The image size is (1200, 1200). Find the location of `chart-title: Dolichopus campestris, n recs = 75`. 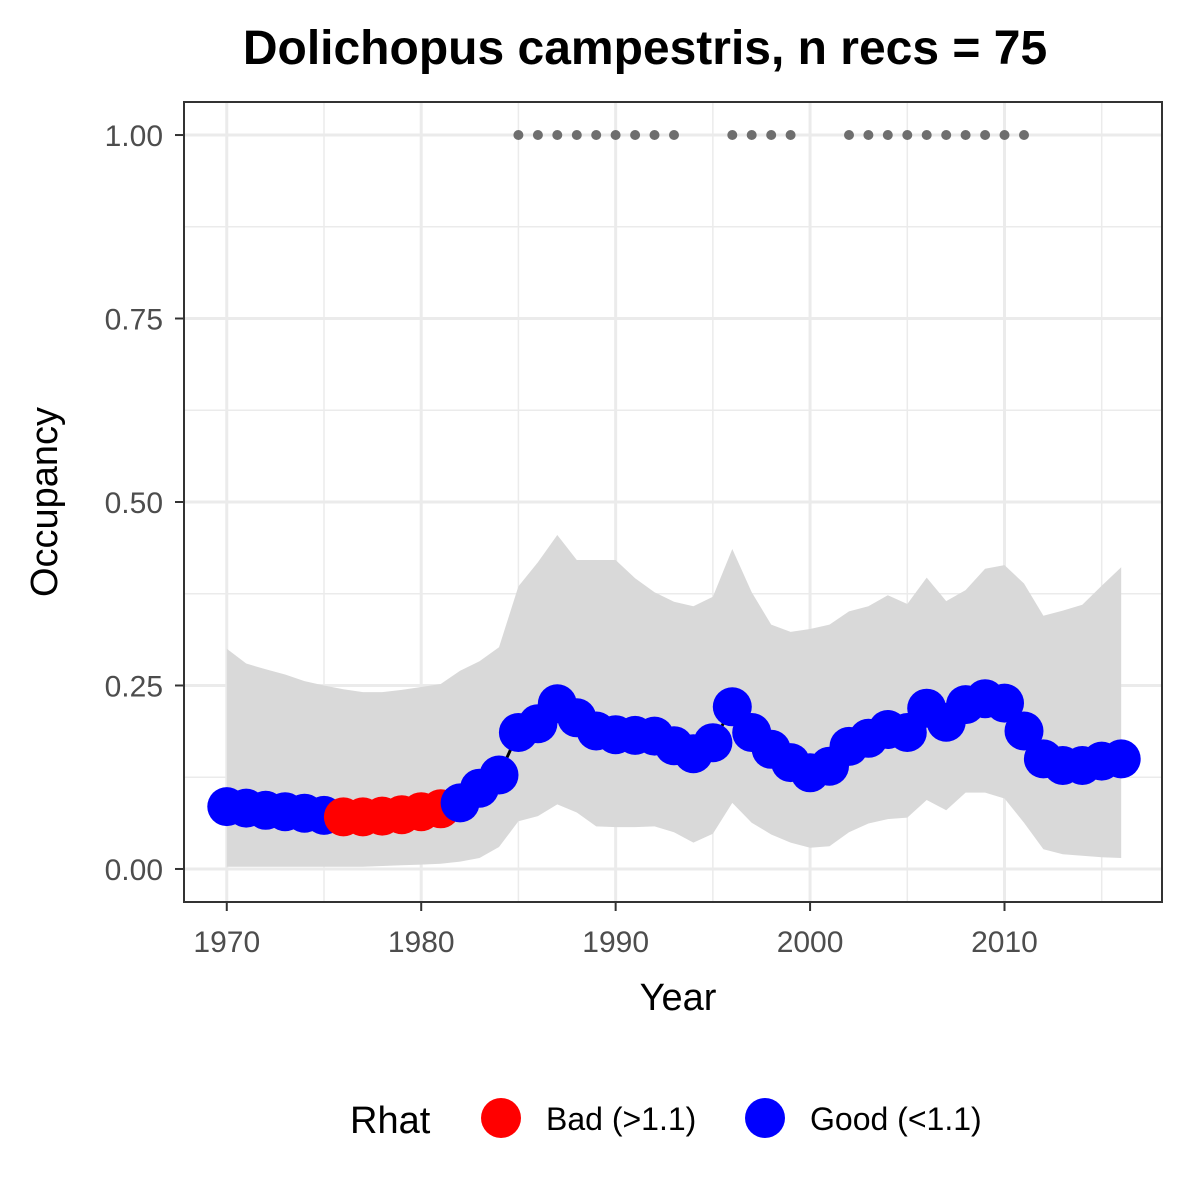

chart-title: Dolichopus campestris, n recs = 75 is located at coordinates (645, 48).